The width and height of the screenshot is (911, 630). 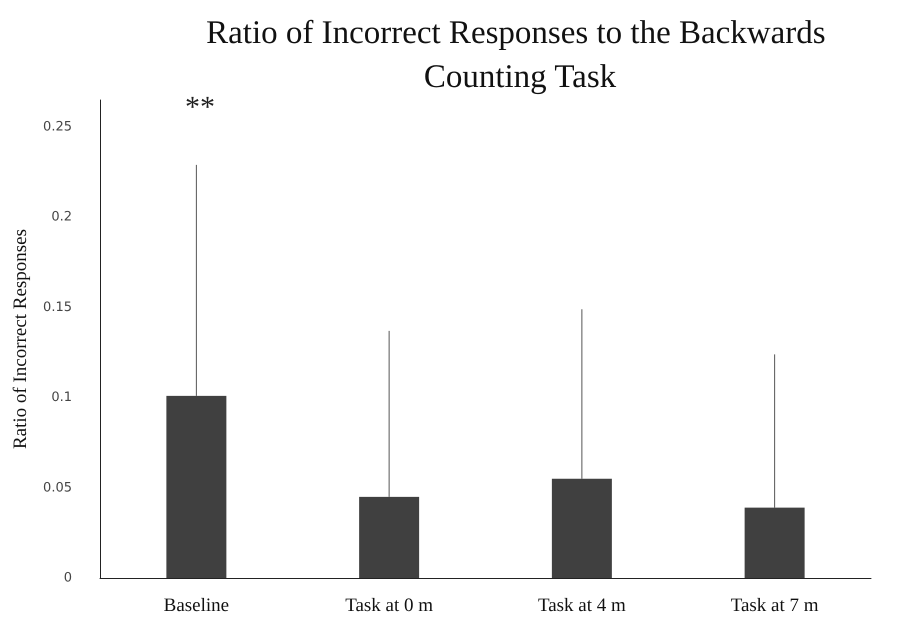 I want to click on y-tick-label: 0.2, so click(x=61, y=217).